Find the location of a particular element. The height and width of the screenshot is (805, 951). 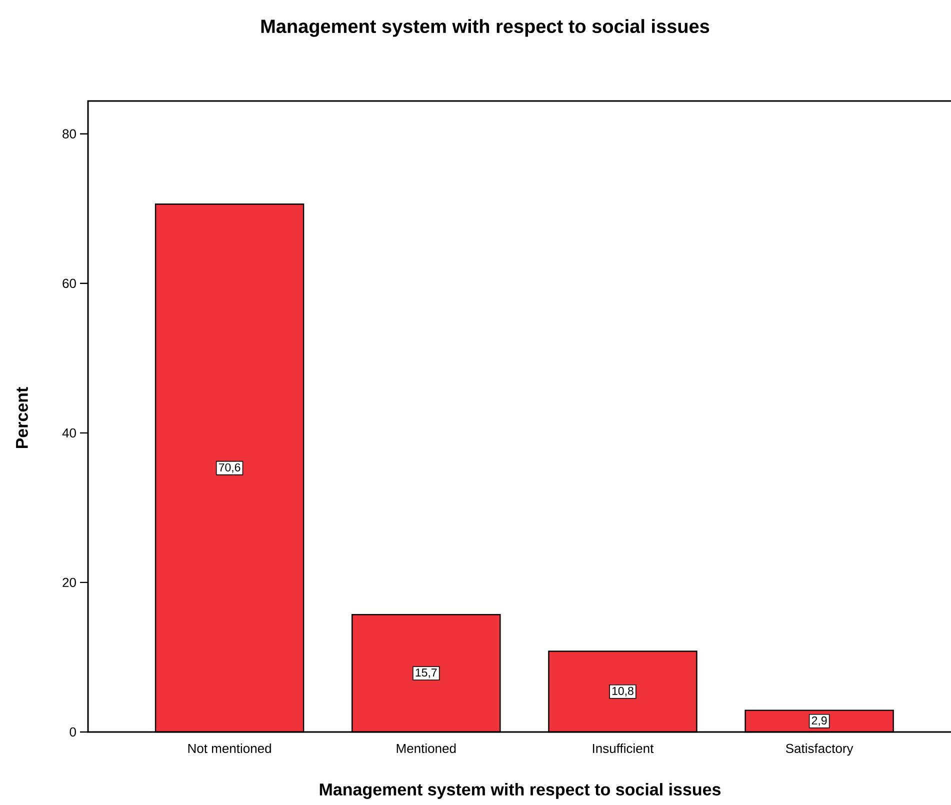

data-label: 15,7 is located at coordinates (426, 673).